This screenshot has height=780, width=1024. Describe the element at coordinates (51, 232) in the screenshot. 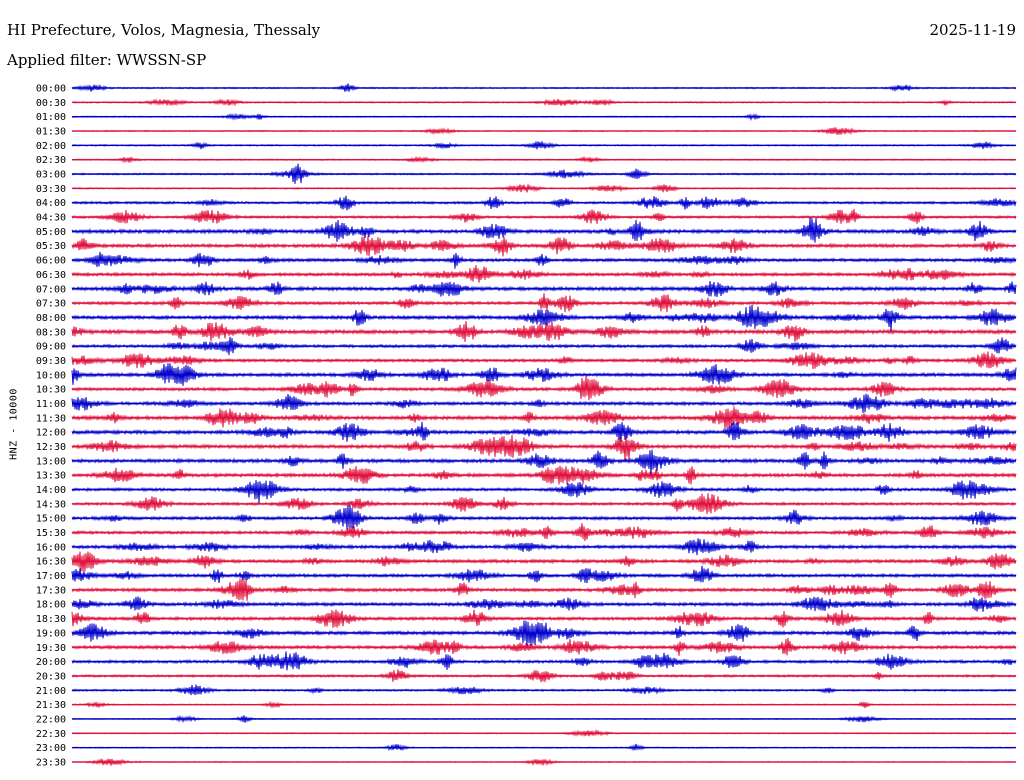

I see `time-label-0500: 05:00` at that location.